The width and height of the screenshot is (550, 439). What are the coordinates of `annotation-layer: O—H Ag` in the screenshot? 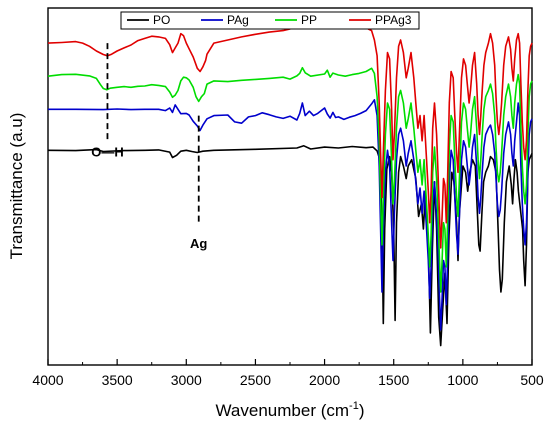 It's located at (149, 147).